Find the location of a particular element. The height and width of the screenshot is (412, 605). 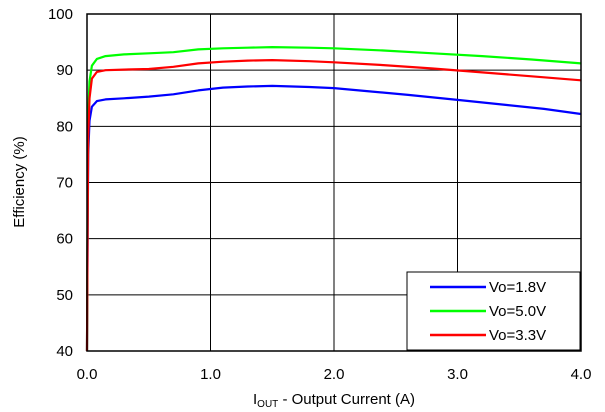

x-tick-label: 2.0 is located at coordinates (334, 374).